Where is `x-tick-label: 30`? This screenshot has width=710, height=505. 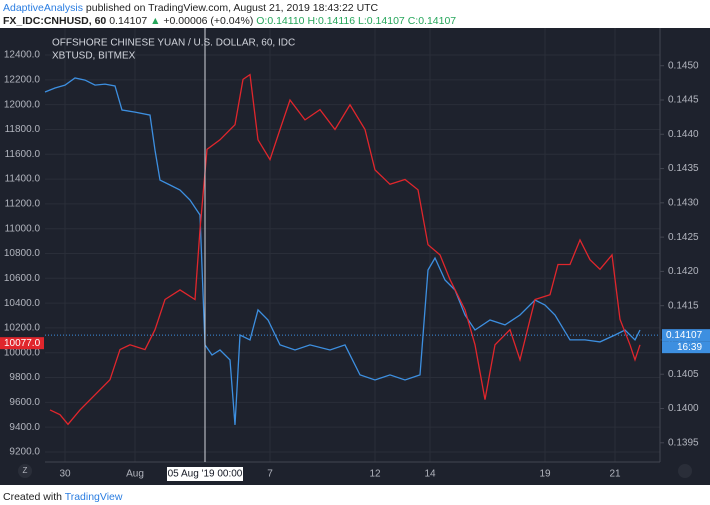 x-tick-label: 30 is located at coordinates (65, 474).